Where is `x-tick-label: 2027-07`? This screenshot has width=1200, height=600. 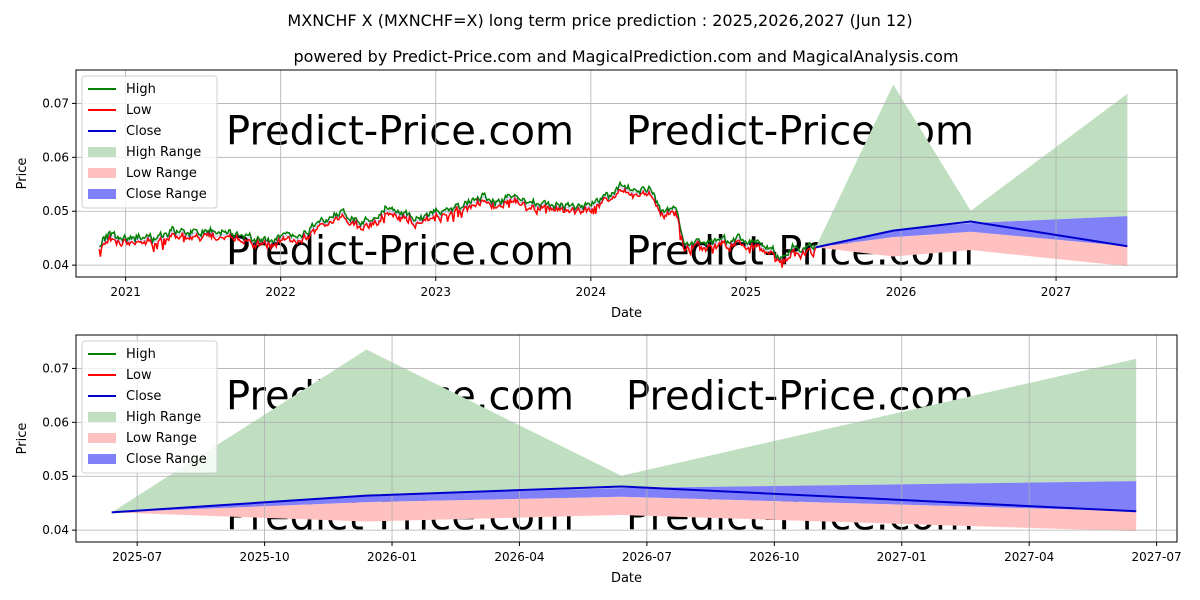 x-tick-label: 2027-07 is located at coordinates (1157, 557).